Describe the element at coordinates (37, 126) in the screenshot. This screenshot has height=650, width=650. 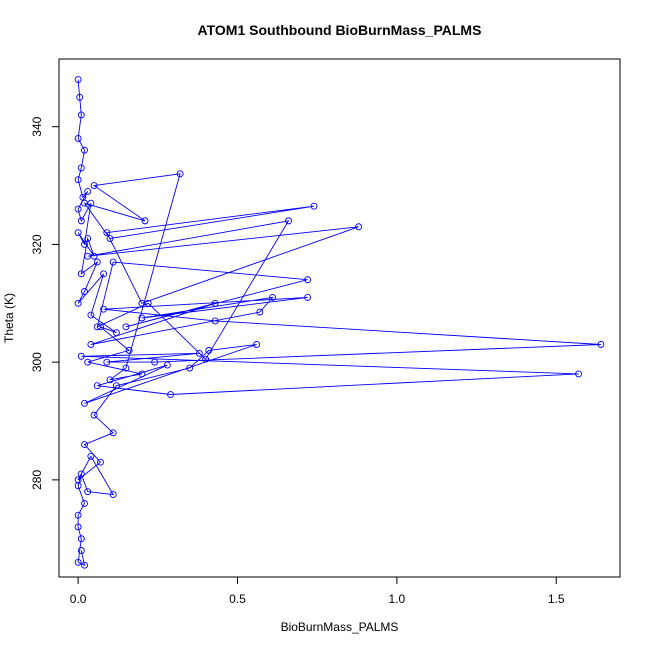
I see `y-tick-label: 340` at that location.